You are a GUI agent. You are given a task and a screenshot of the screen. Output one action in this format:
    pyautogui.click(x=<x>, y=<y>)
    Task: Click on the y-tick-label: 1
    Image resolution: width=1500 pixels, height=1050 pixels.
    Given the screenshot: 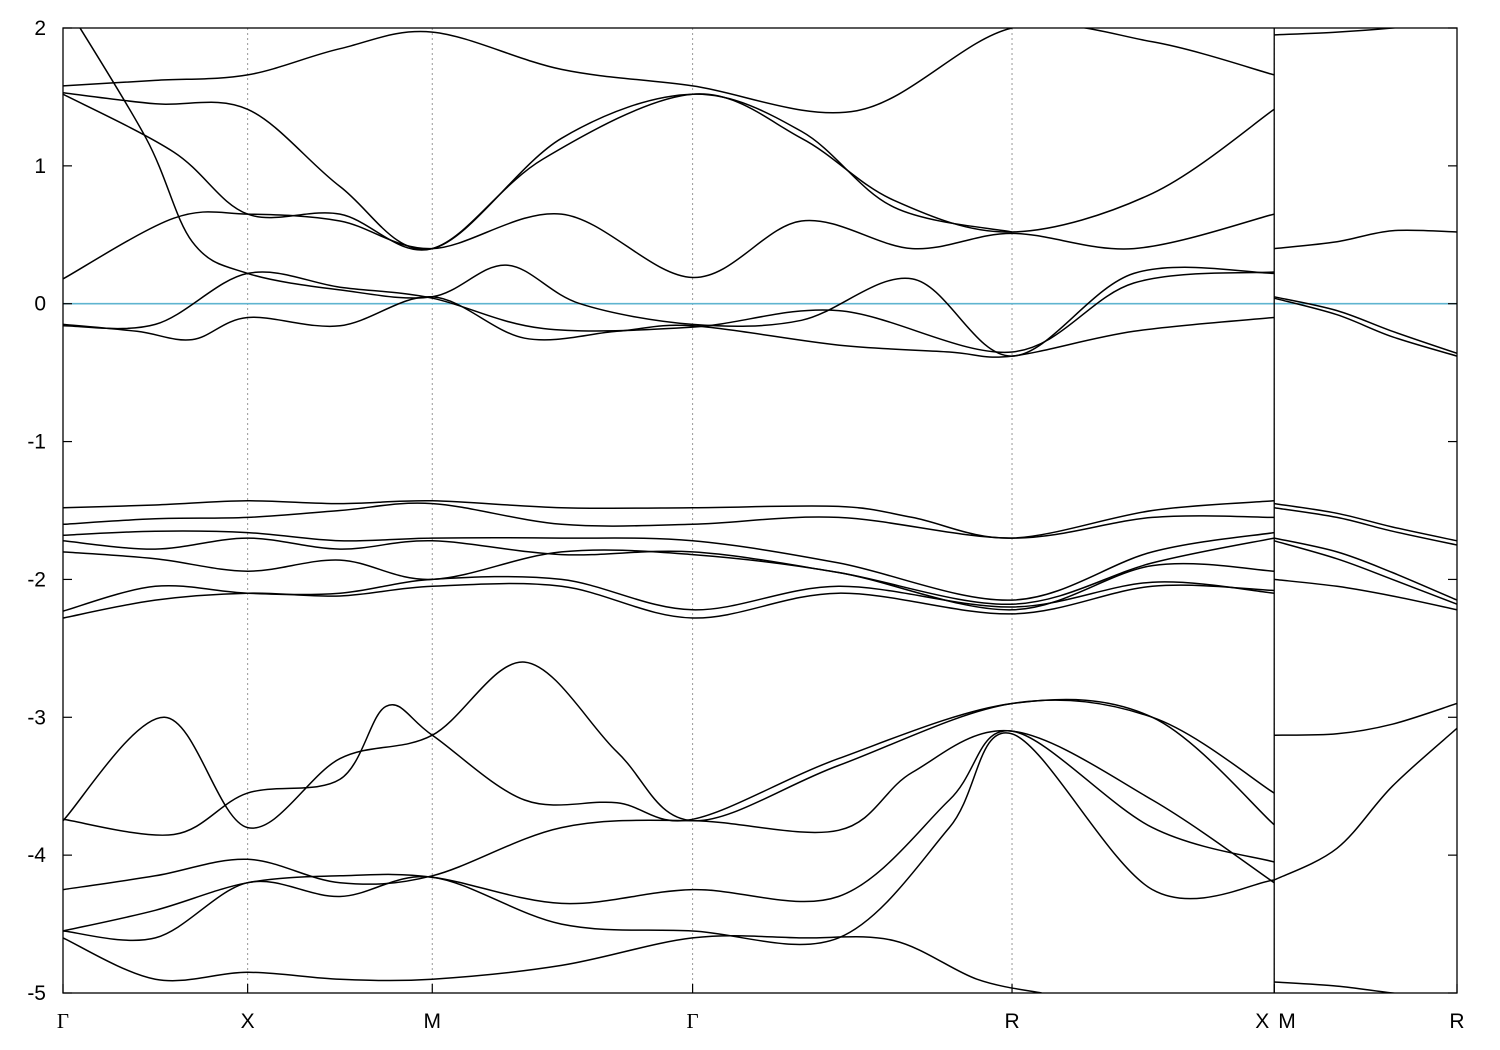 What is the action you would take?
    pyautogui.click(x=40, y=166)
    